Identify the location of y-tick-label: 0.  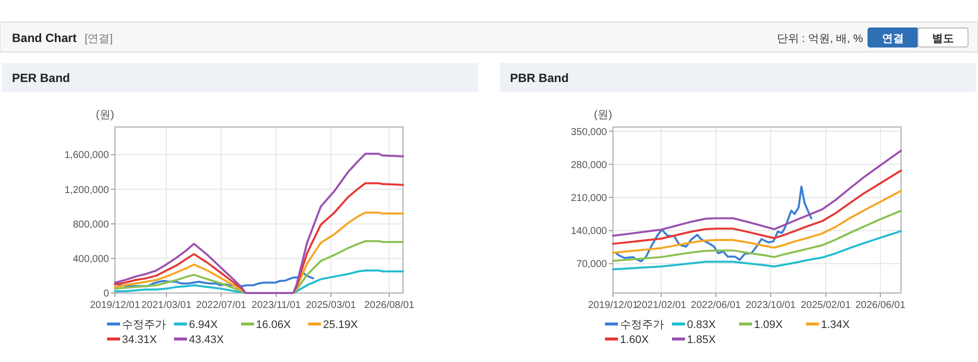
(106, 294).